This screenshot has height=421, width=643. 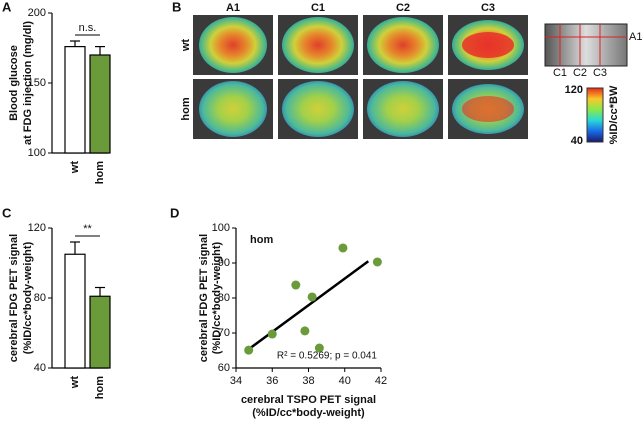 I want to click on x-tick-label: 40, so click(x=345, y=381).